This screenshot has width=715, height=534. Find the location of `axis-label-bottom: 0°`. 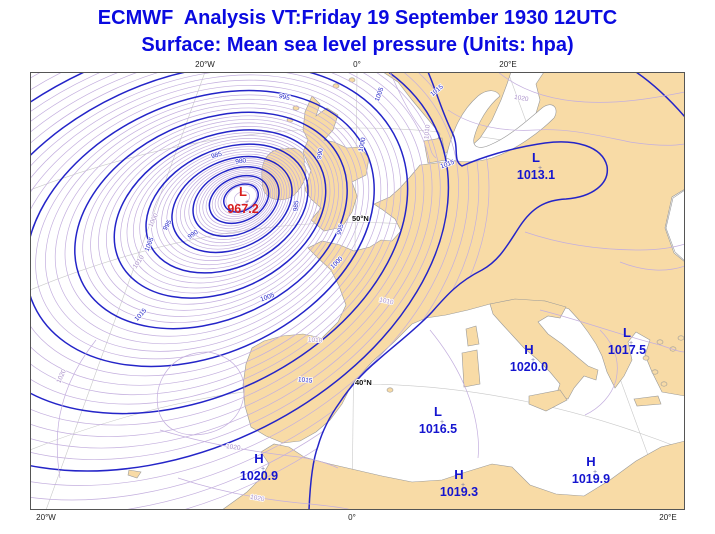

axis-label-bottom: 0° is located at coordinates (352, 517).